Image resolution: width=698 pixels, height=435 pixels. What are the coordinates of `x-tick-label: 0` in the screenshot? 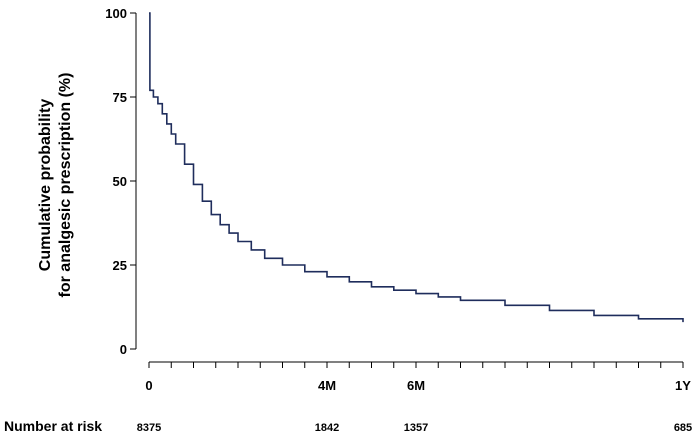 It's located at (148, 385).